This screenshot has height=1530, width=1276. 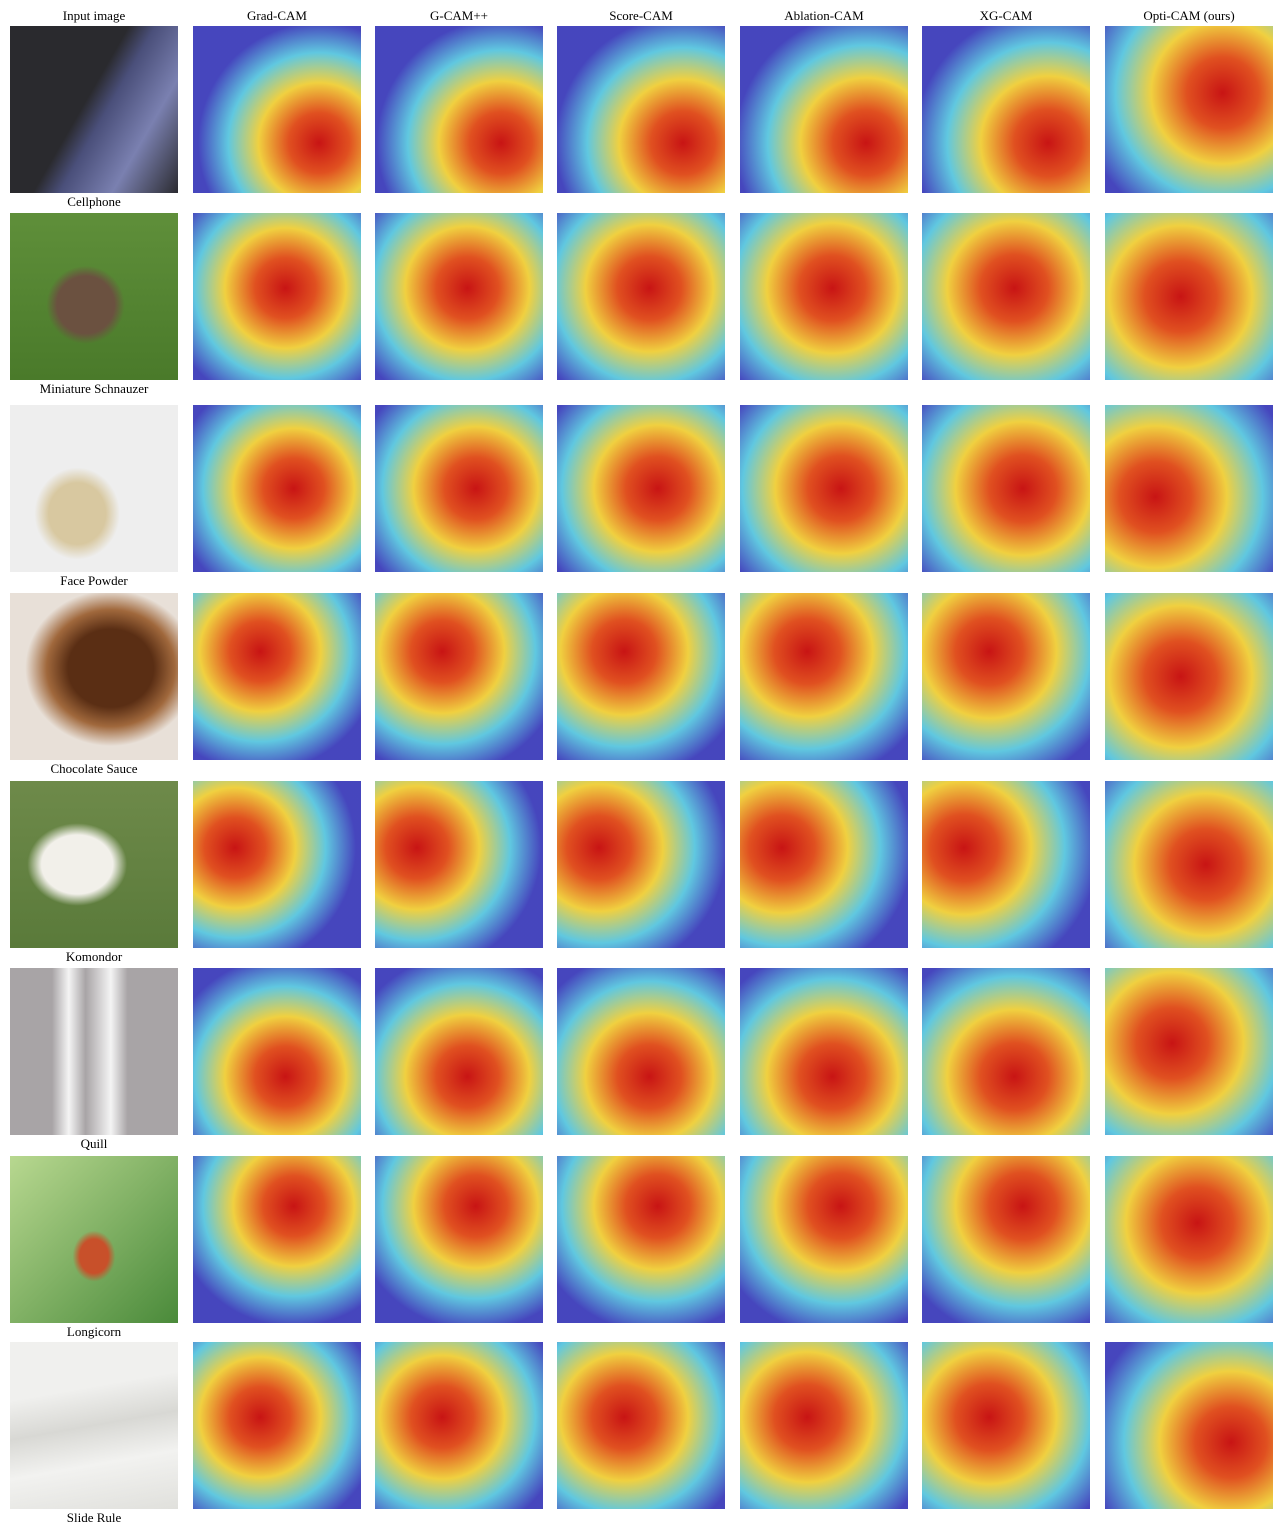 I want to click on column-header: Score-CAM, so click(x=641, y=15).